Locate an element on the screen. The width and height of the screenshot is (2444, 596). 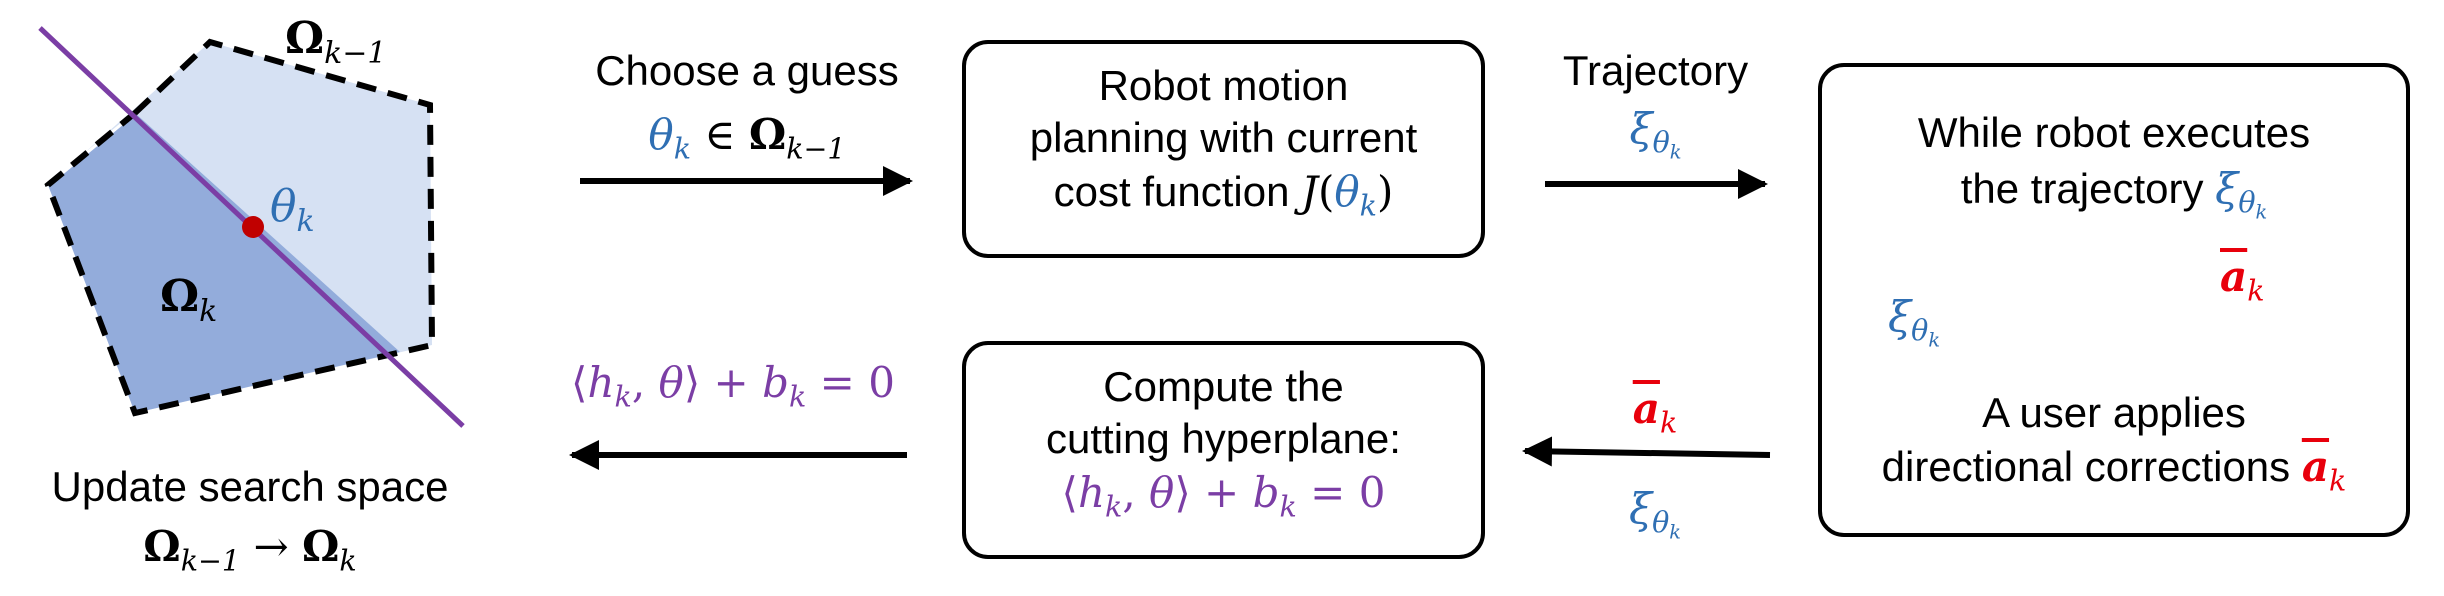
planning-line-3: cost function J(θk) is located at coordinates (1223, 195).